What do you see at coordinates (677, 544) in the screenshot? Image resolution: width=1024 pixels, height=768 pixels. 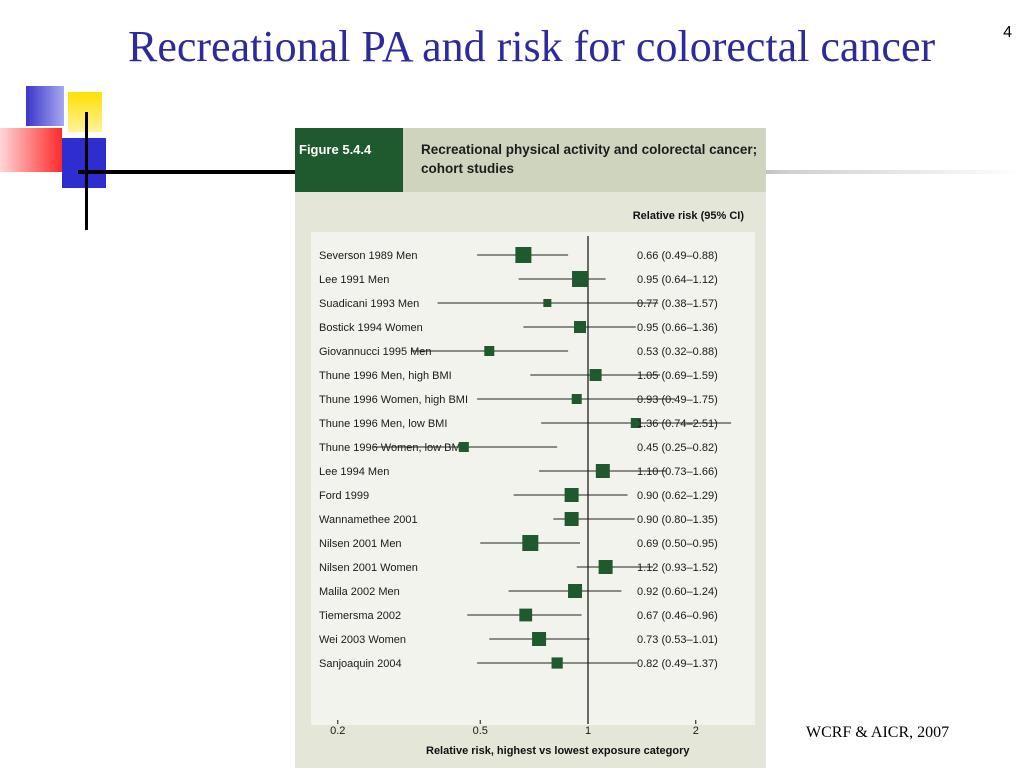 I see `estimate-label: 0.69 (0.50–0.95)` at bounding box center [677, 544].